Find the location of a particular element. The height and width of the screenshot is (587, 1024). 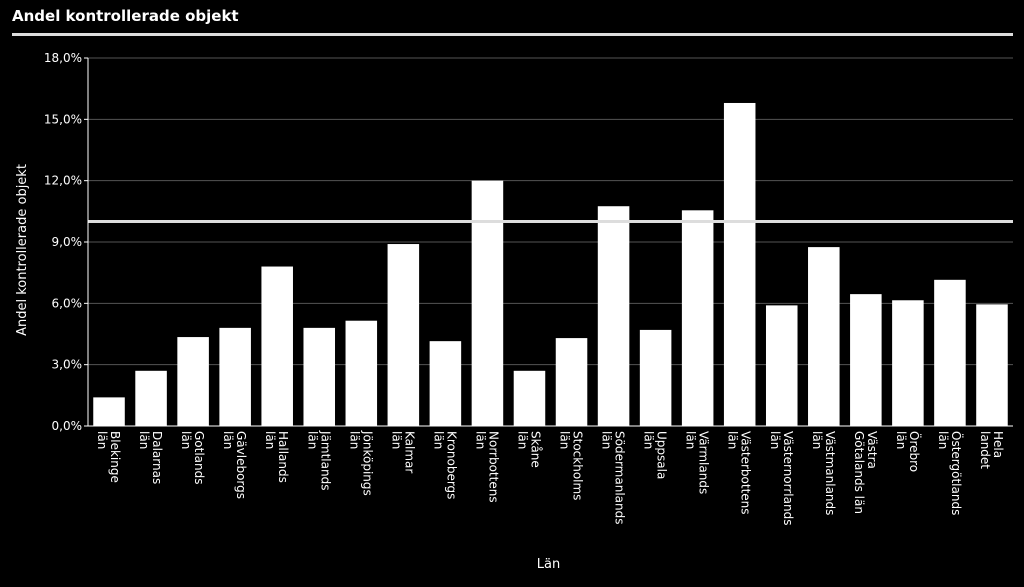

category-label-line: Västernorrlands is located at coordinates (788, 478).